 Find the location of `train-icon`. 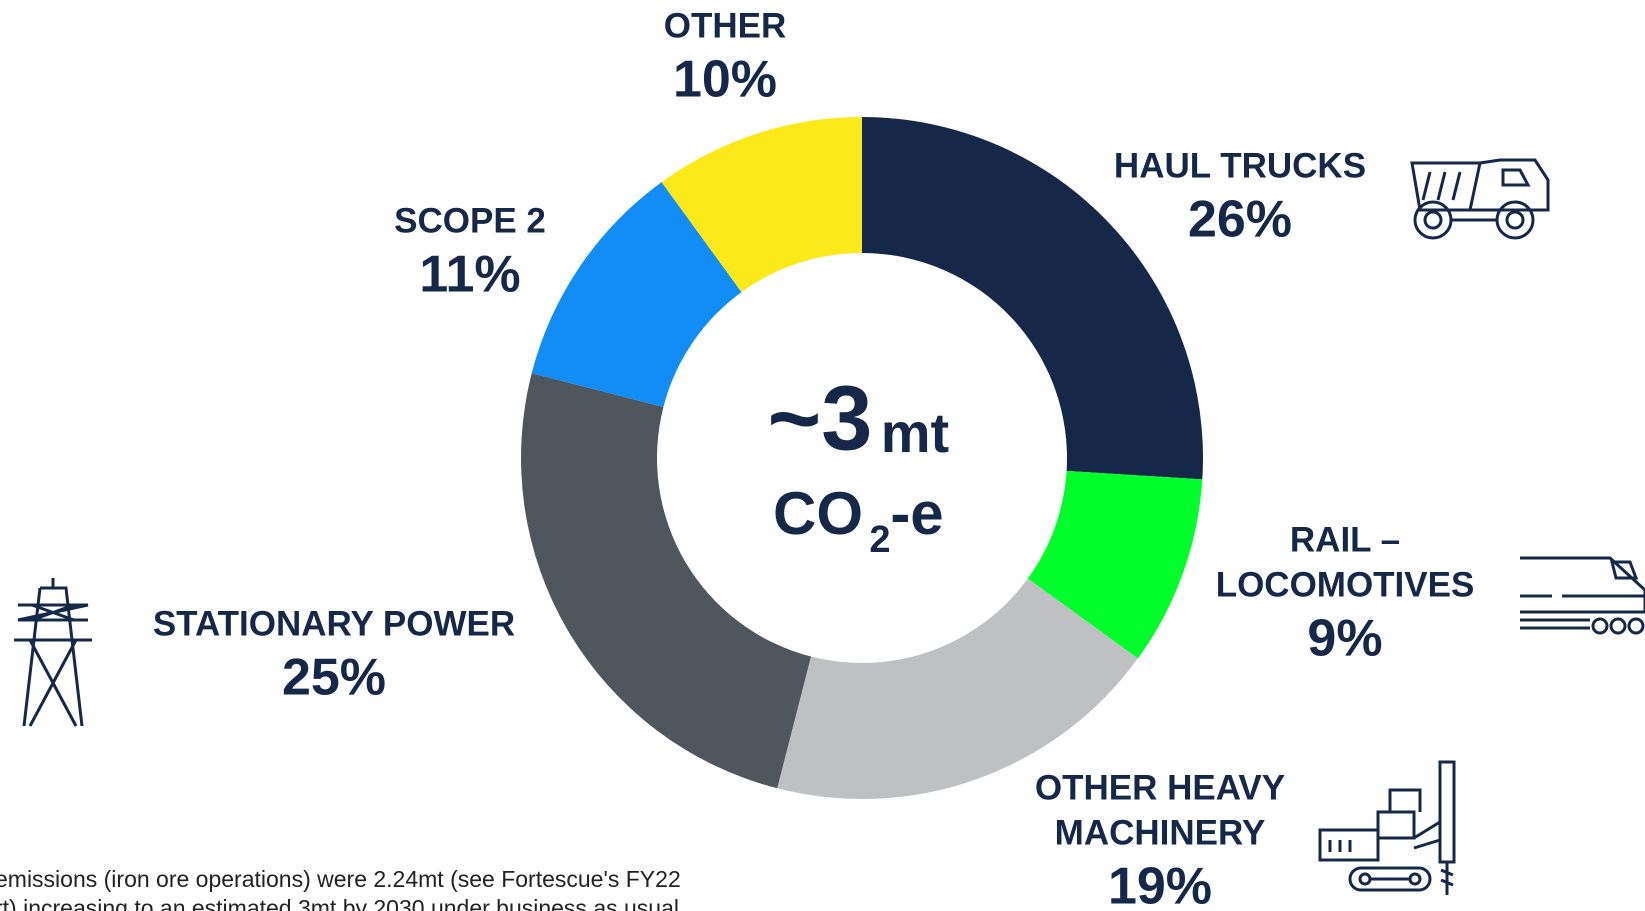

train-icon is located at coordinates (1582, 595).